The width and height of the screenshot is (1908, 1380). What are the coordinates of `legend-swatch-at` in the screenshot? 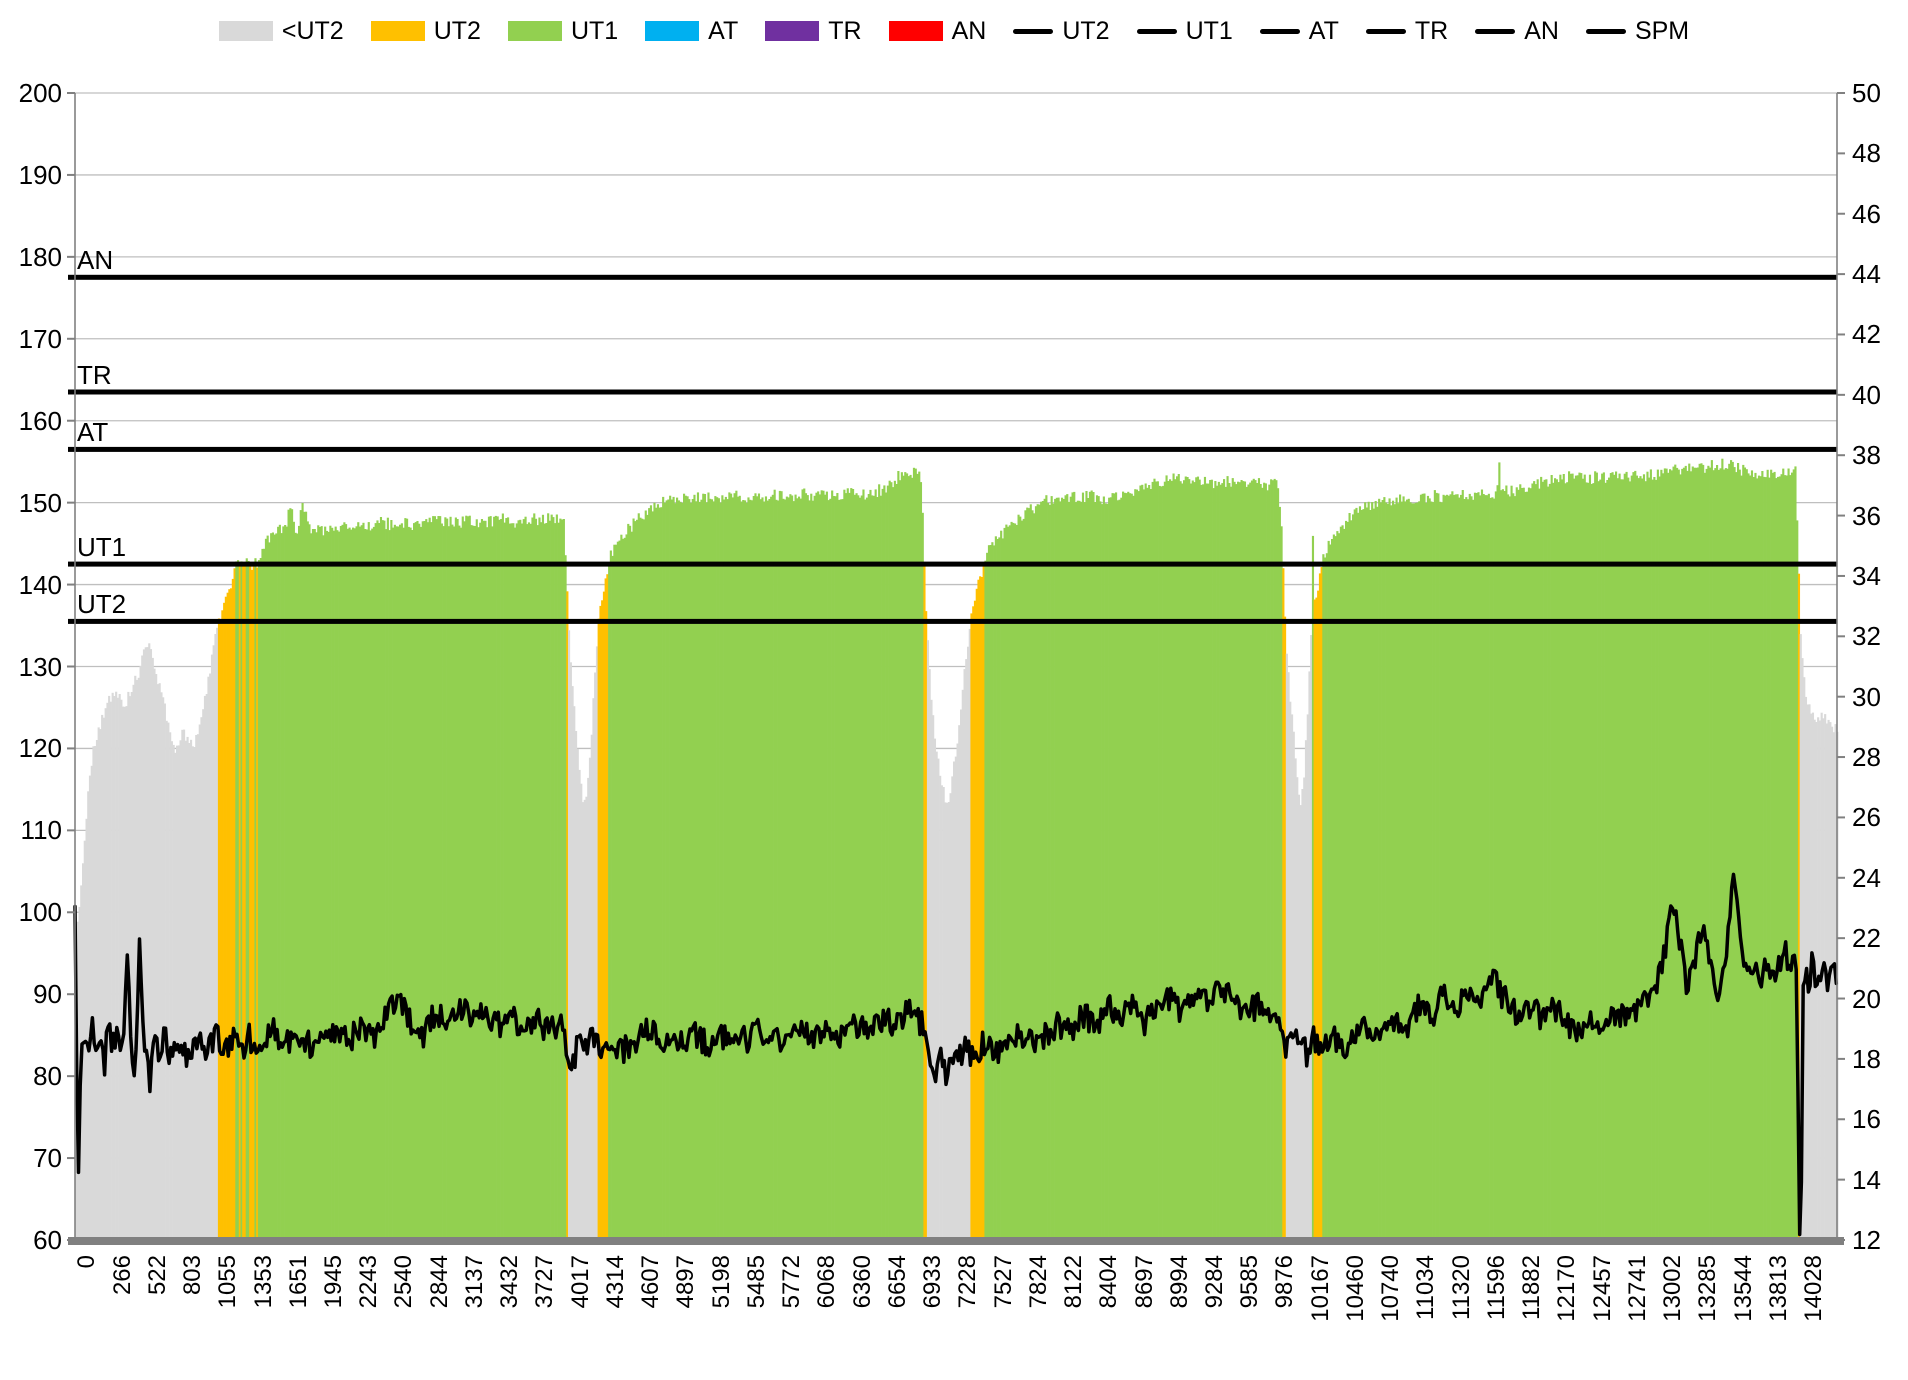 It's located at (672, 31).